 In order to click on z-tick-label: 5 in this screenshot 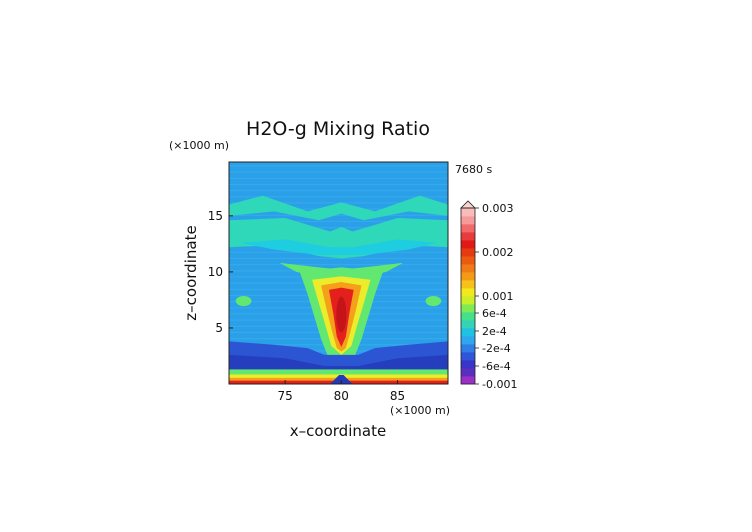, I will do `click(219, 328)`.